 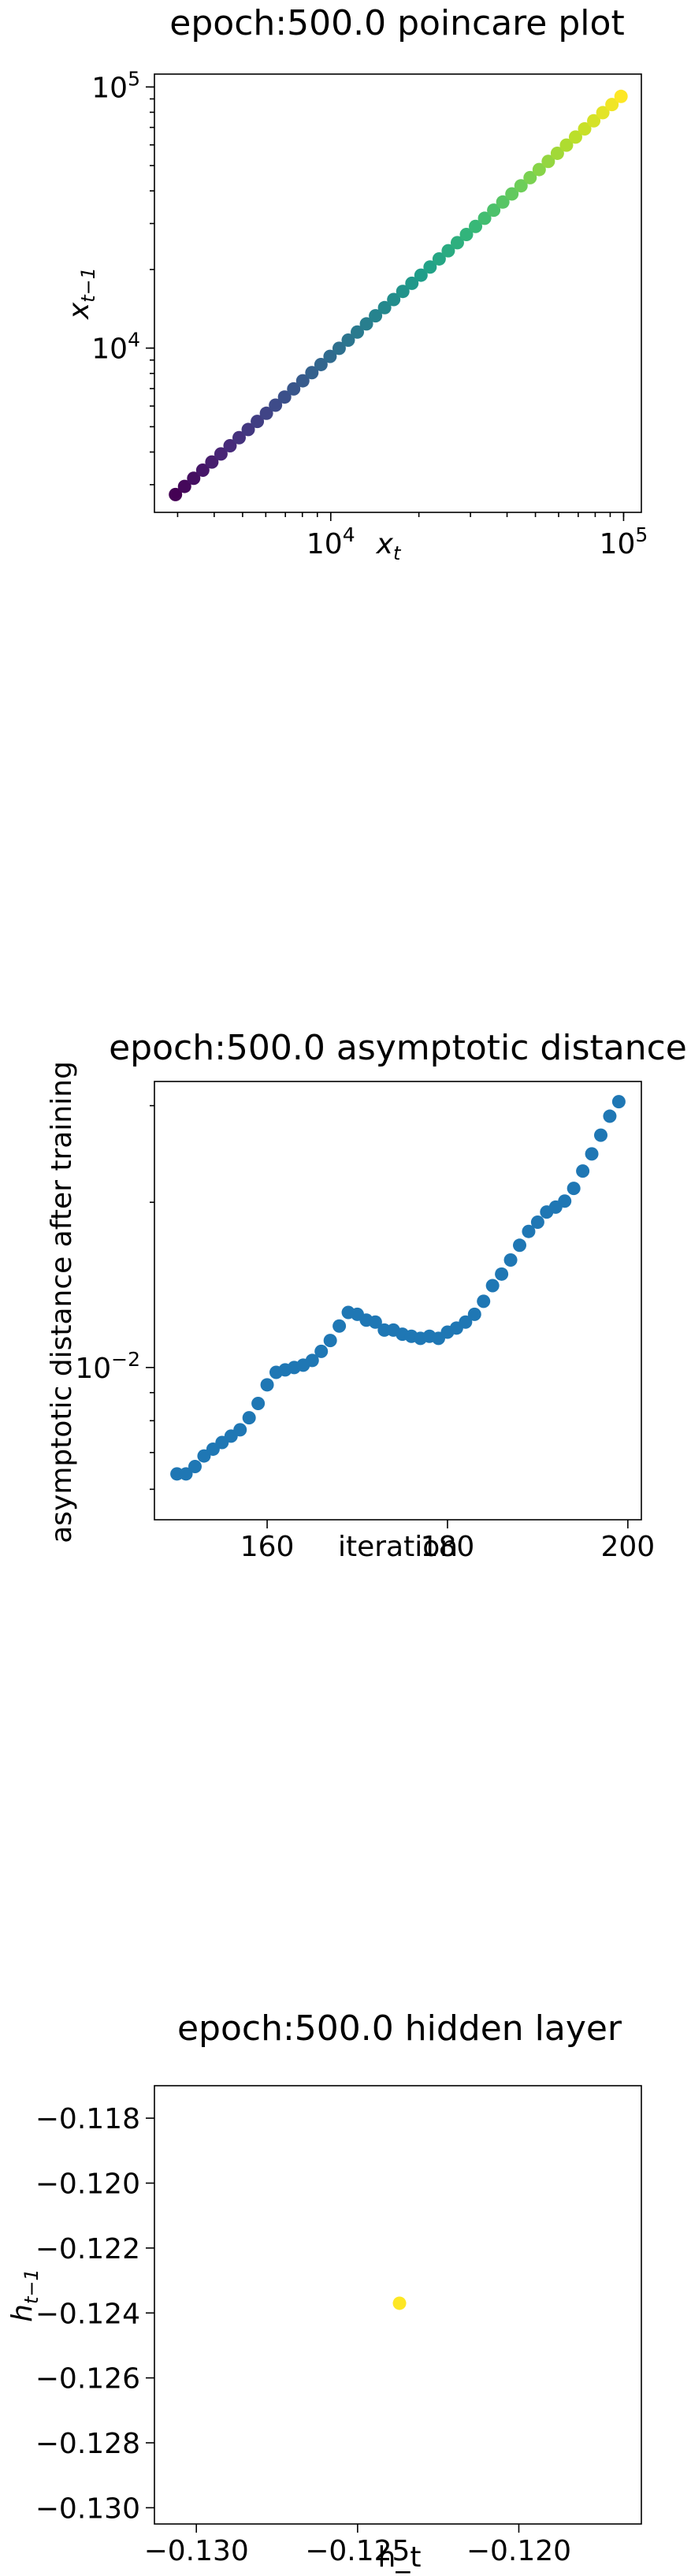 I want to click on poincare-point, so click(x=621, y=96).